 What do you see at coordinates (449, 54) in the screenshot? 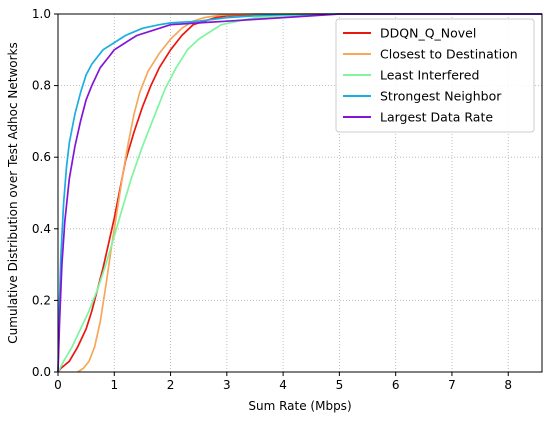
I see `legend-label-1: Closest to Destination` at bounding box center [449, 54].